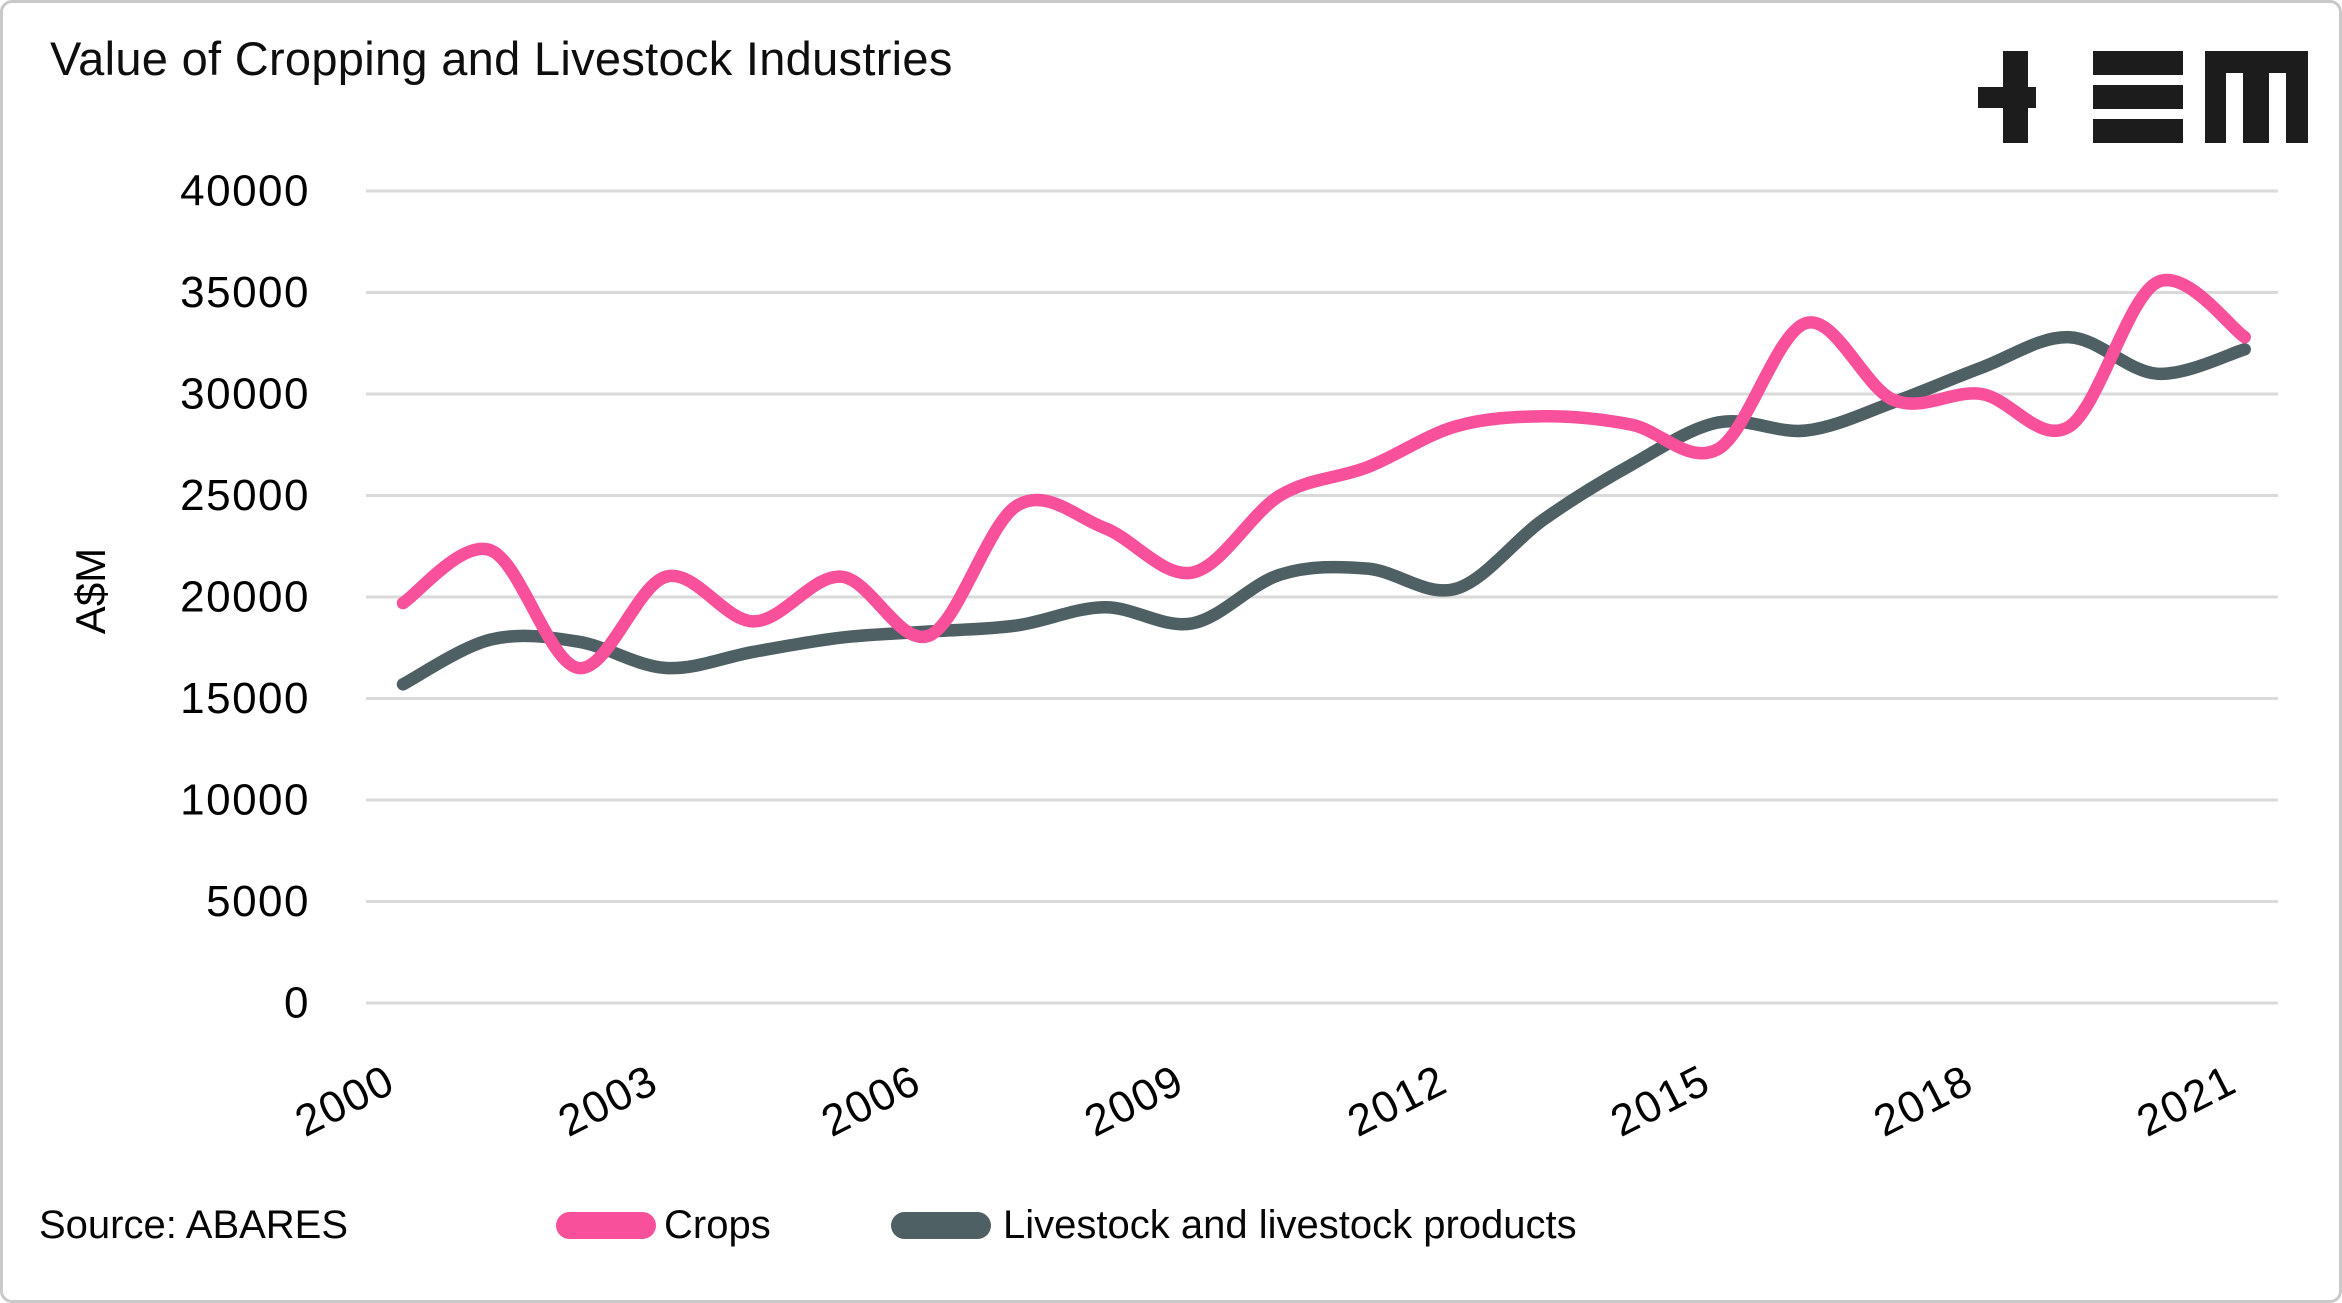 This screenshot has height=1303, width=2342. What do you see at coordinates (245, 292) in the screenshot?
I see `y-tick-label: 35000` at bounding box center [245, 292].